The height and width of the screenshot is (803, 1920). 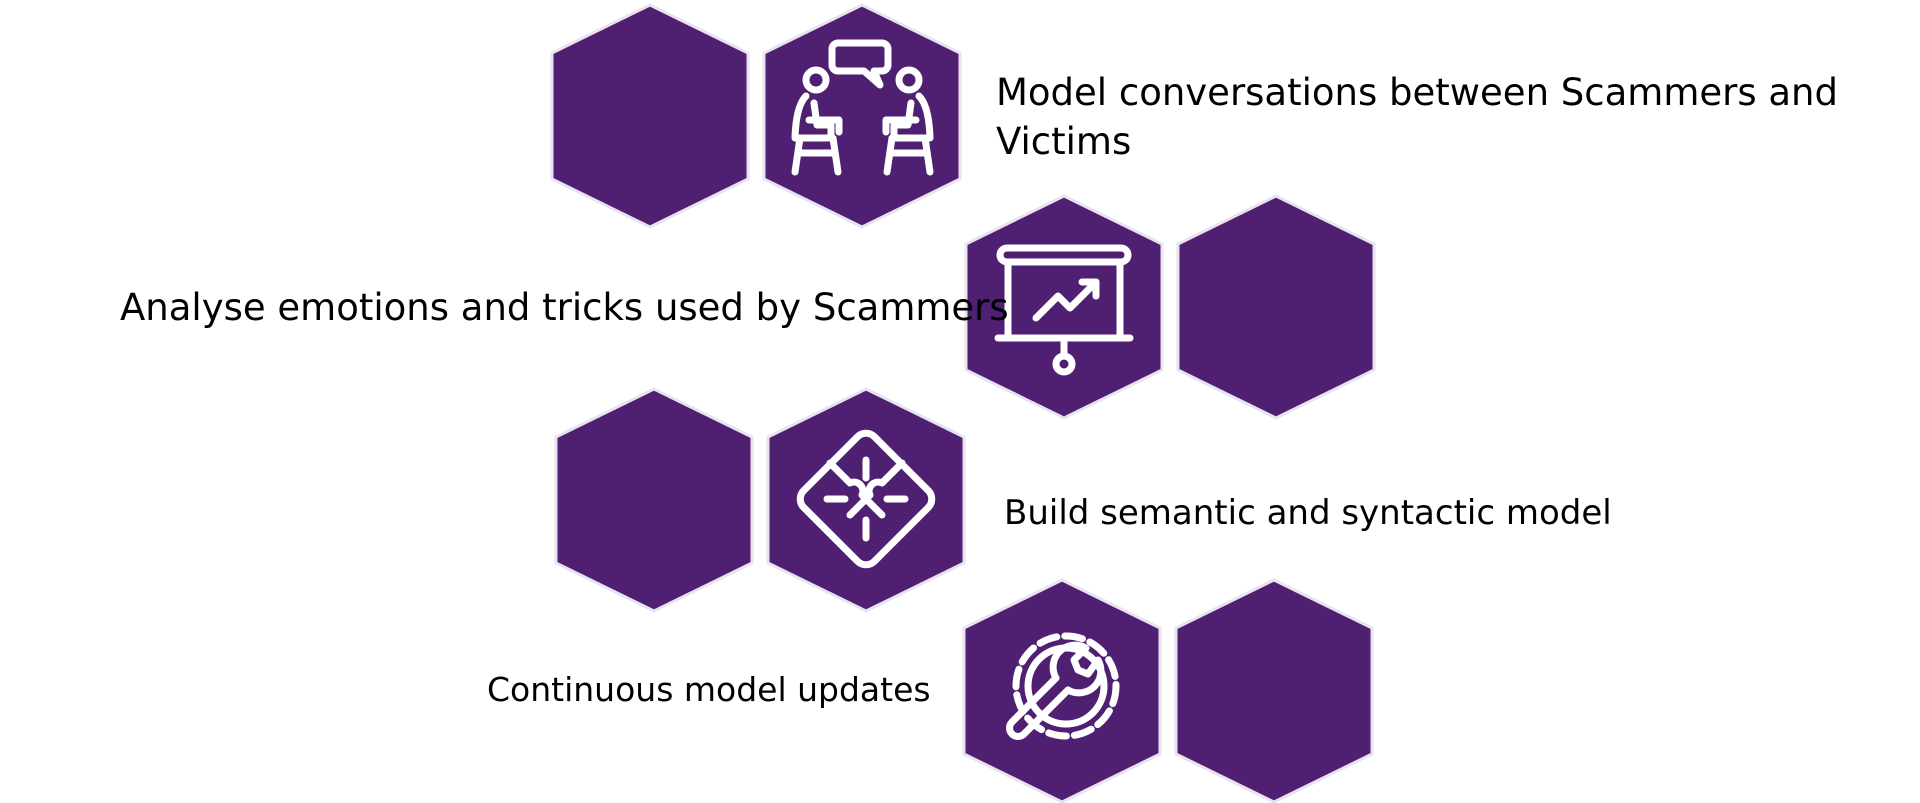 What do you see at coordinates (1276, 307) in the screenshot?
I see `hexagon-2b` at bounding box center [1276, 307].